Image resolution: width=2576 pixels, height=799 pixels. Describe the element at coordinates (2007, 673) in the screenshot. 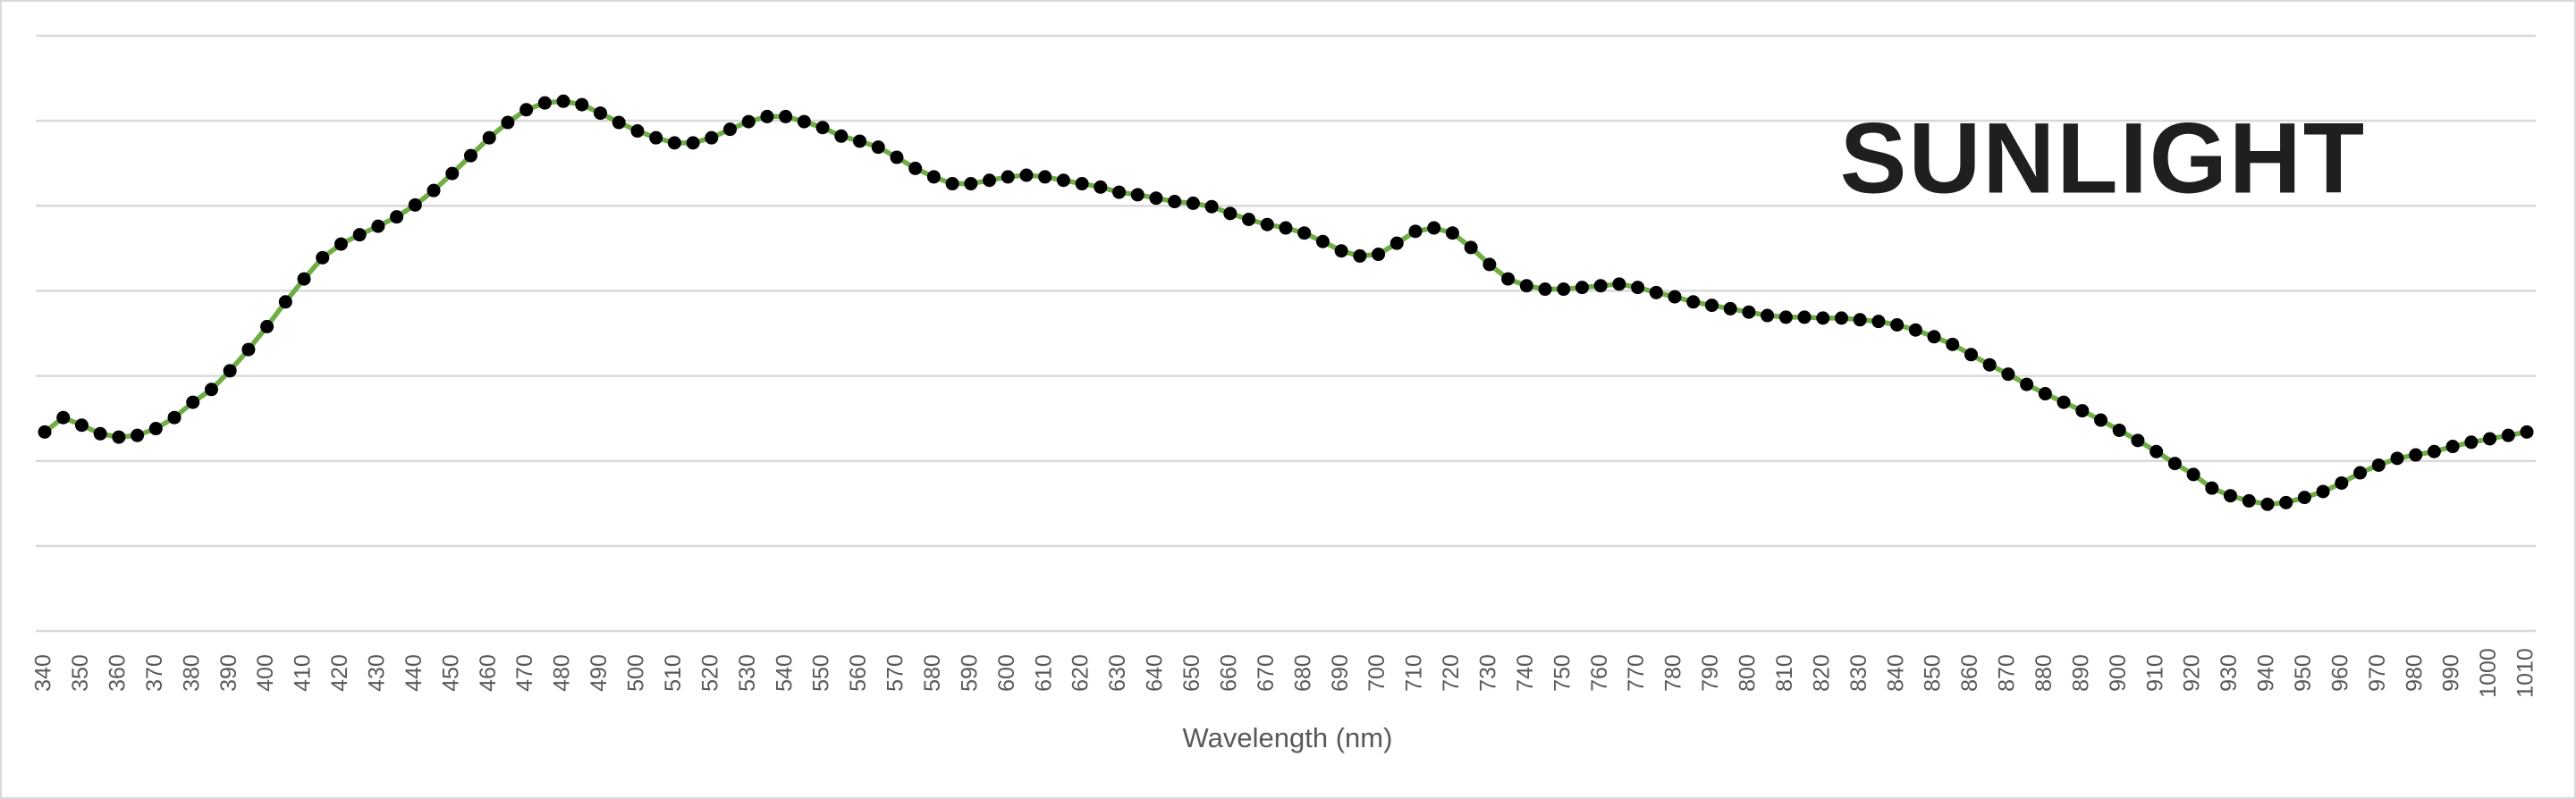

I see `x-tick-label: 870` at that location.